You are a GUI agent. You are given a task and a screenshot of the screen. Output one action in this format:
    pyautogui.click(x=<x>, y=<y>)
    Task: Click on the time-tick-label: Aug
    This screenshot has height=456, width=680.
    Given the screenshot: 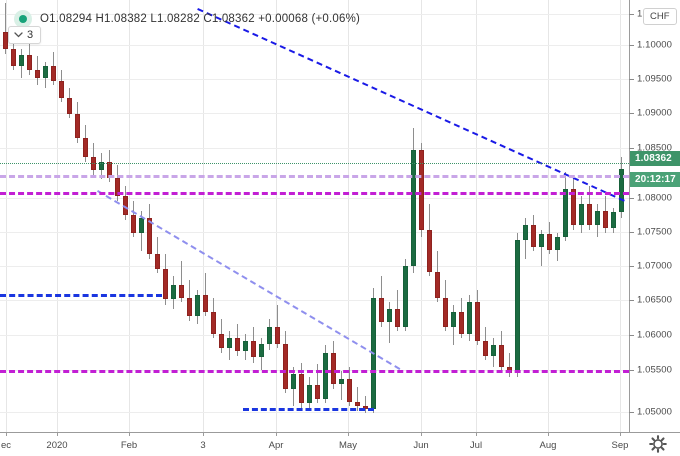 What is the action you would take?
    pyautogui.click(x=548, y=445)
    